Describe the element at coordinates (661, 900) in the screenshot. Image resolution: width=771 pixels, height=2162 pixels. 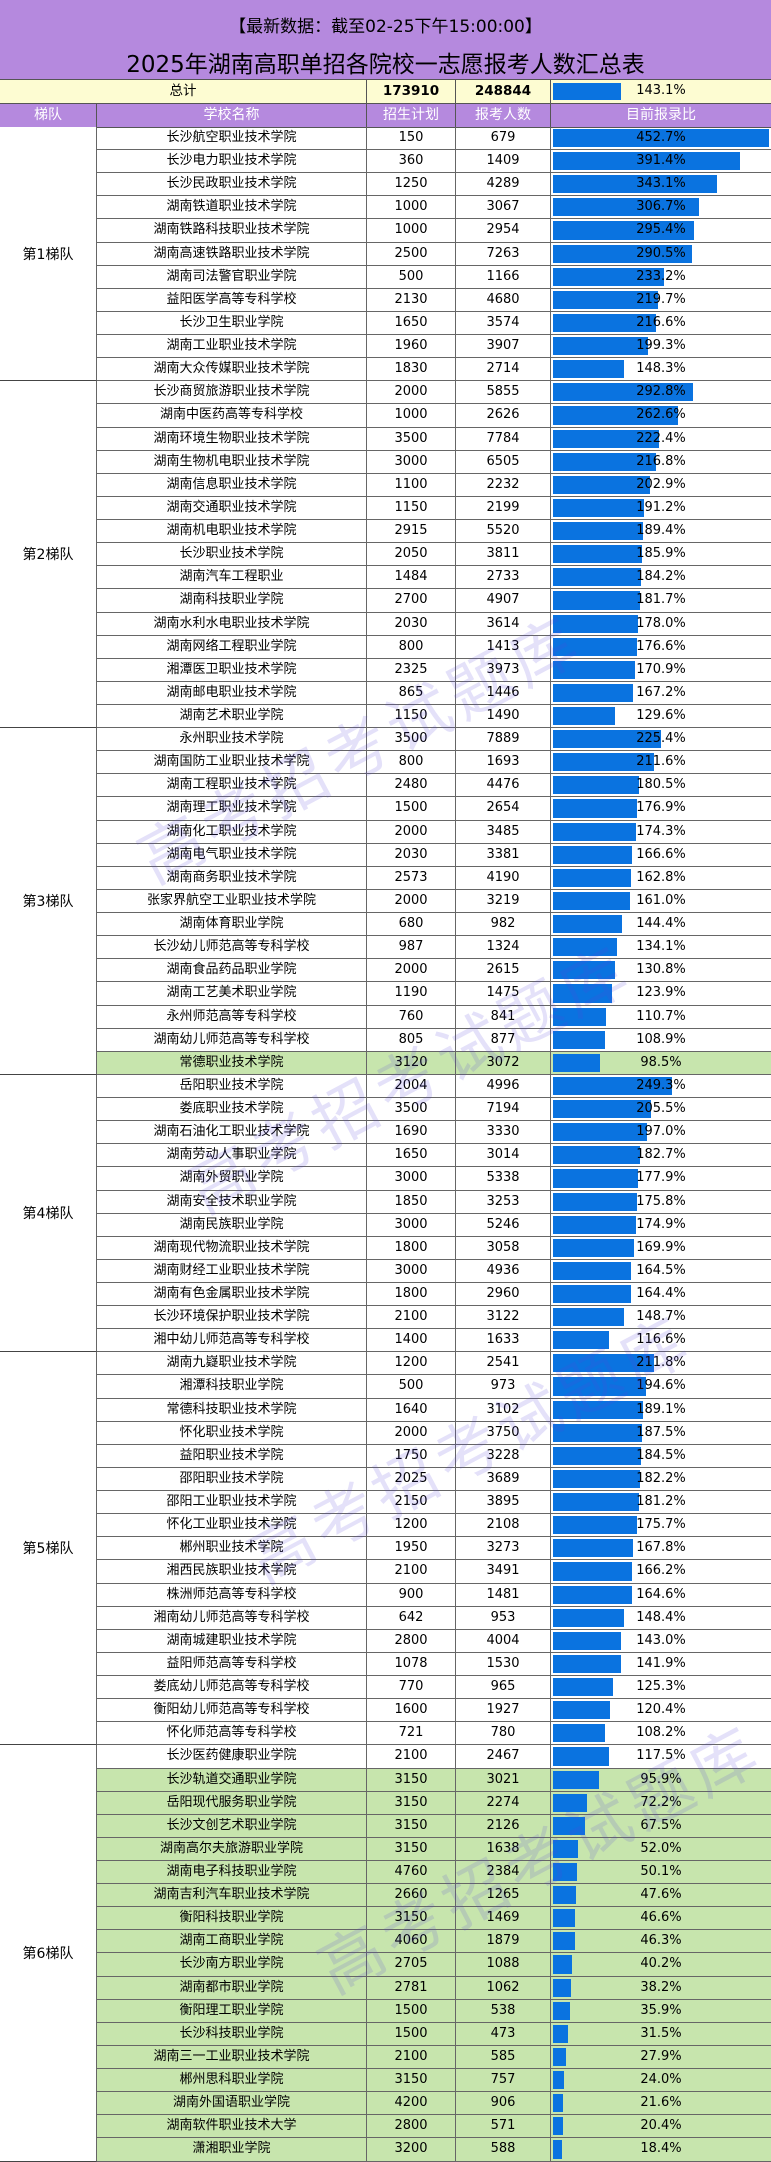
I see `ratio-text: 161.0%` at that location.